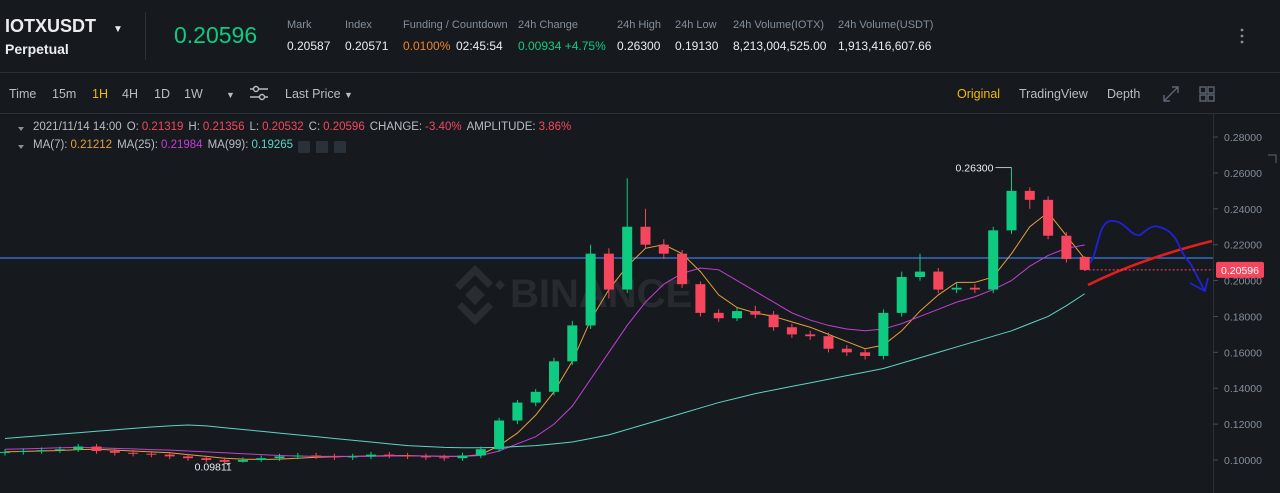 The height and width of the screenshot is (493, 1280). Describe the element at coordinates (1171, 94) in the screenshot. I see `fullscreen-icon` at that location.